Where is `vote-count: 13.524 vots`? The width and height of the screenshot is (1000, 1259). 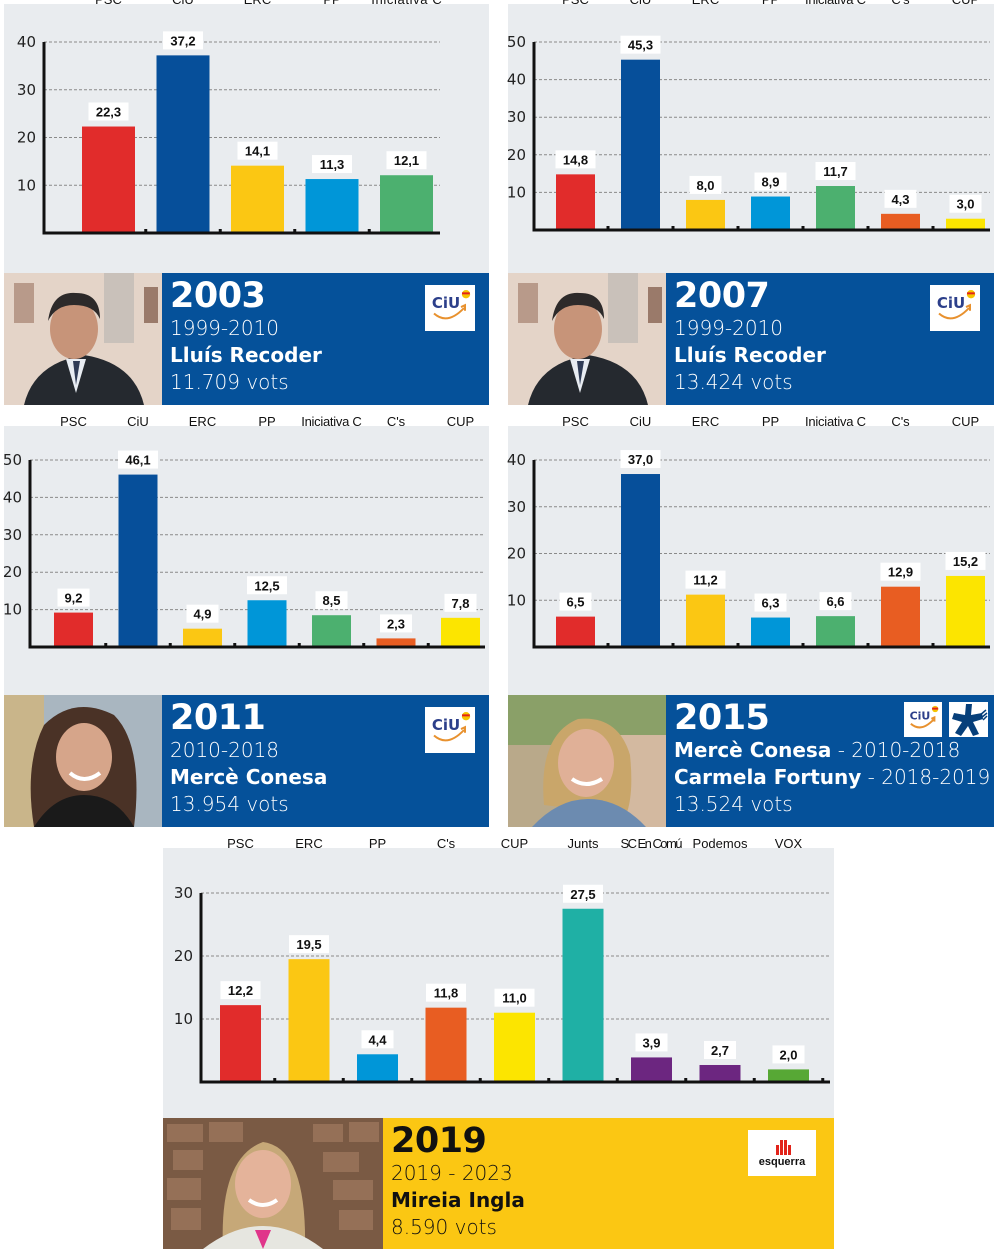 vote-count: 13.524 vots is located at coordinates (733, 804).